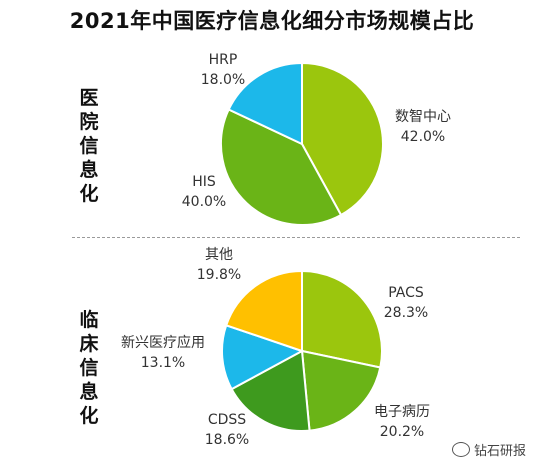 The height and width of the screenshot is (475, 544). I want to click on slice-label-emerging-apps: 新兴医疗应用 13.1%, so click(163, 353).